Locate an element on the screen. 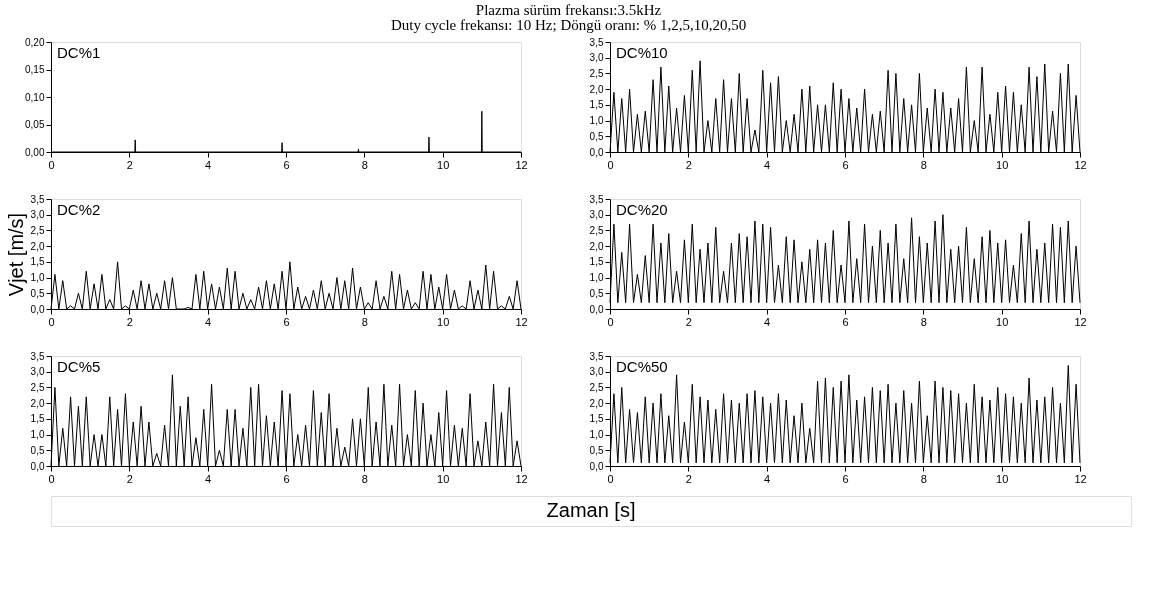 This screenshot has width=1163, height=607. annotation: DC%20 is located at coordinates (642, 209).